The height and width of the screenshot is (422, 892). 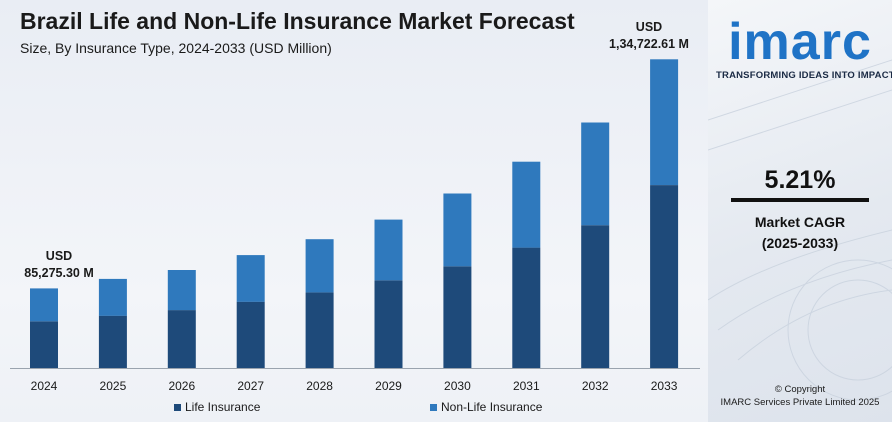 I want to click on legend-label-non-life: Non-Life Insurance, so click(x=492, y=407).